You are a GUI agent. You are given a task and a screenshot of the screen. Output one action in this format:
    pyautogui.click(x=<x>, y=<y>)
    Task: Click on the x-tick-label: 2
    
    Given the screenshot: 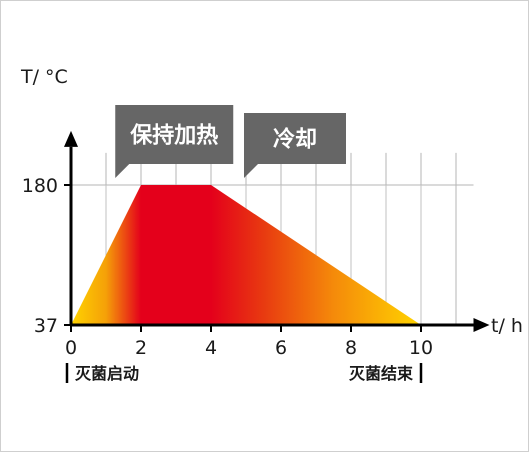 What is the action you would take?
    pyautogui.click(x=141, y=348)
    